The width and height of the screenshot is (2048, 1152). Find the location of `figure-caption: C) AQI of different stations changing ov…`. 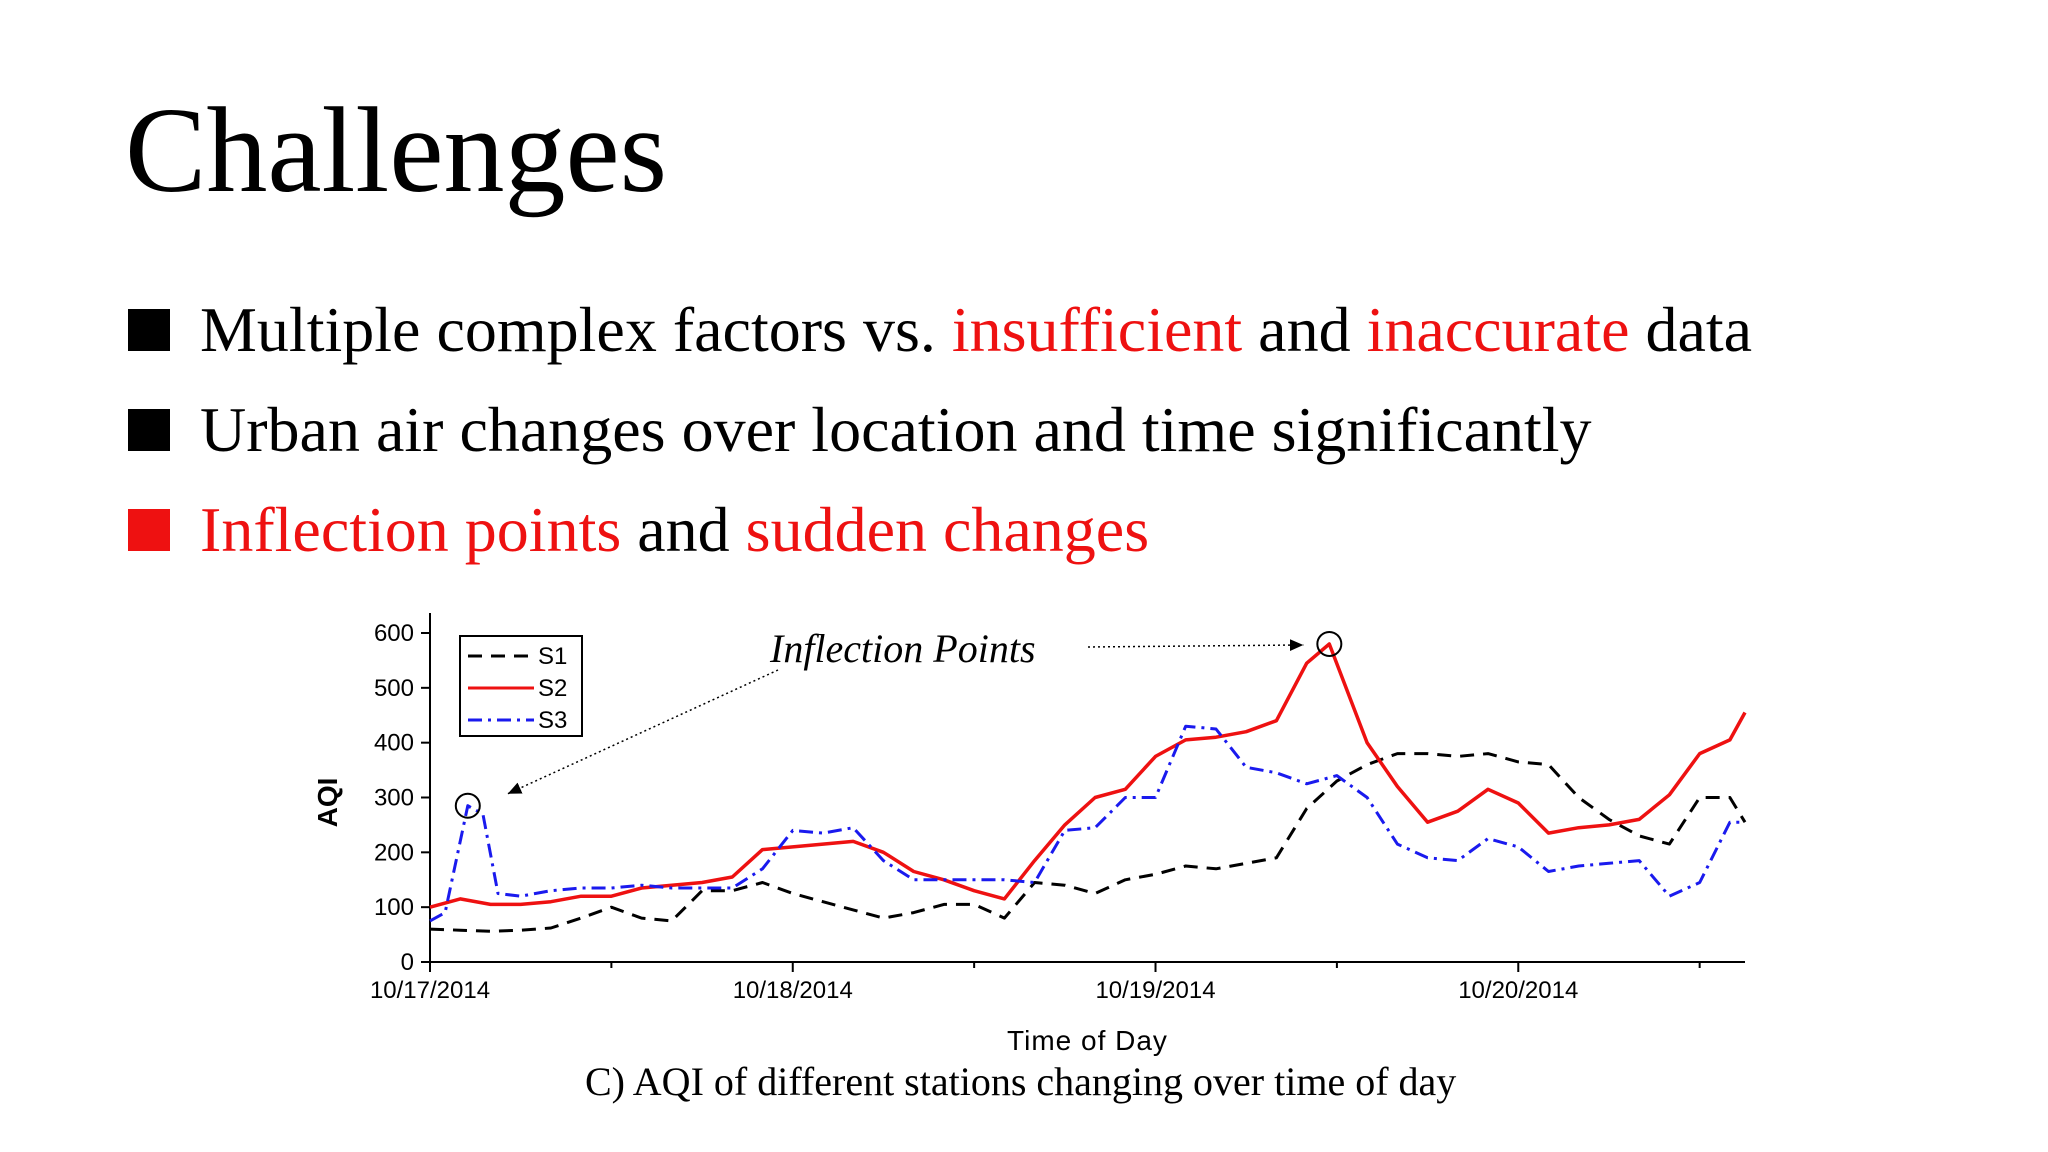

figure-caption: C) AQI of different stations changing ov… is located at coordinates (1021, 1081).